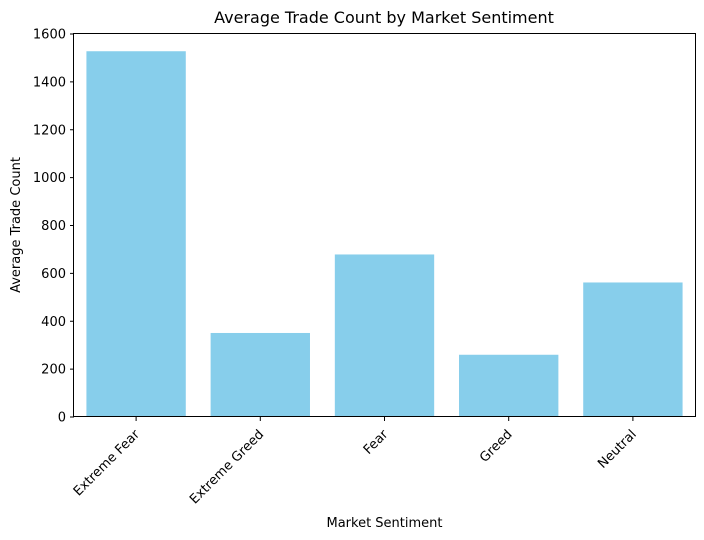 The width and height of the screenshot is (704, 540). I want to click on bar-extreme-greed, so click(260, 374).